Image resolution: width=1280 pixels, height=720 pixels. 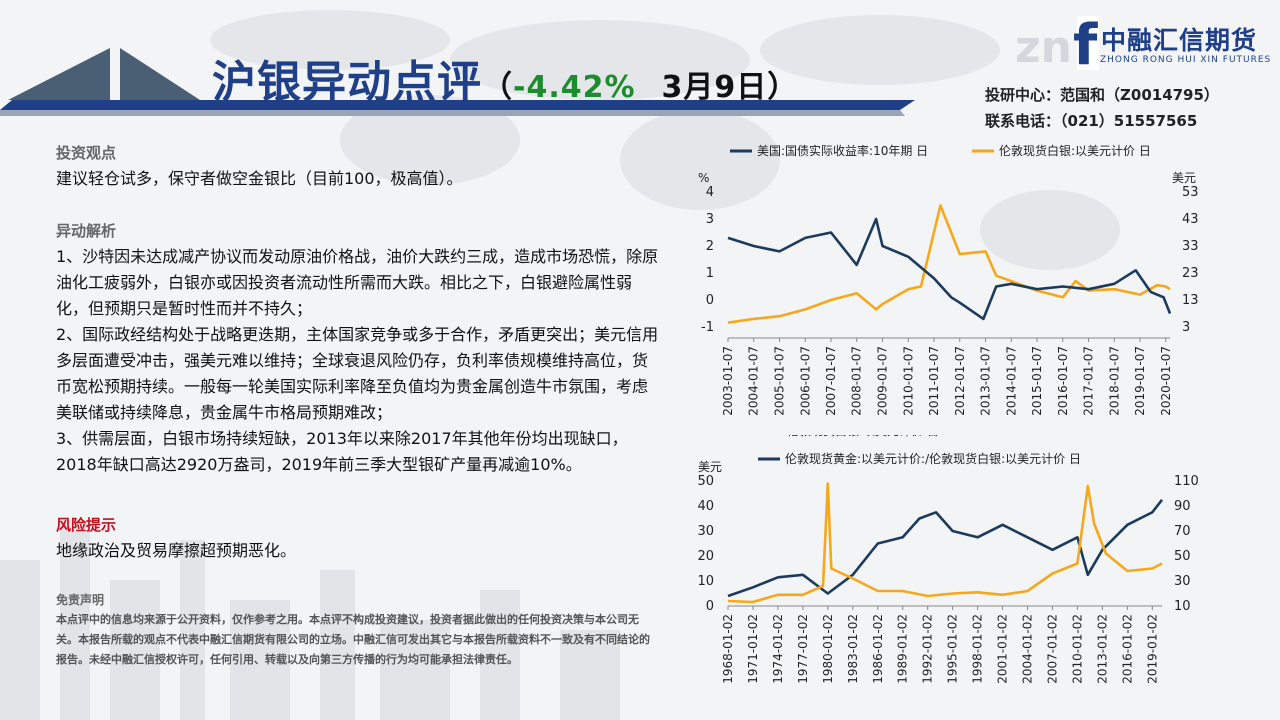 What do you see at coordinates (1179, 40) in the screenshot?
I see `logo-name: 中融汇信期货` at bounding box center [1179, 40].